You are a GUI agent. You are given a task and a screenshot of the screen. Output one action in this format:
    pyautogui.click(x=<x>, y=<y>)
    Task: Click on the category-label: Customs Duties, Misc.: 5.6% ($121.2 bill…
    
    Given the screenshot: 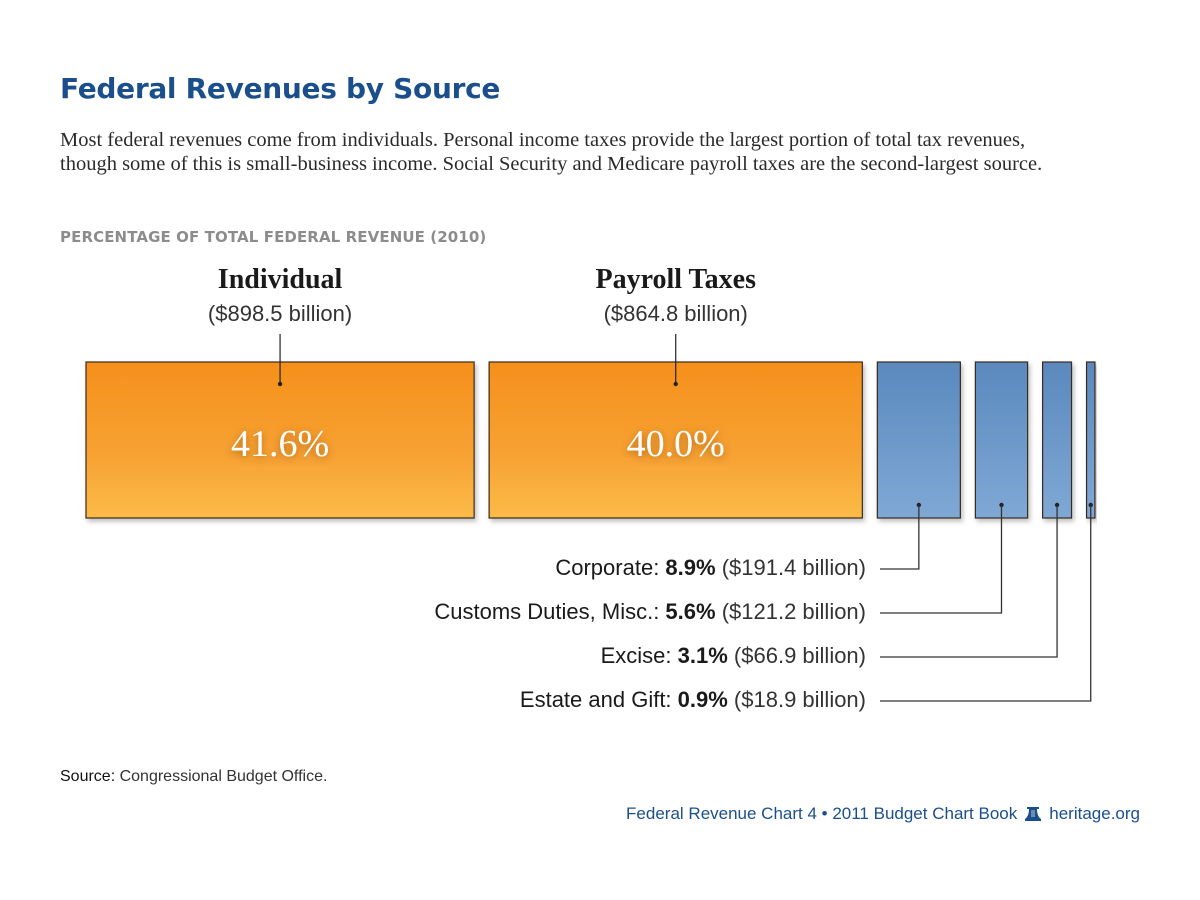 What is the action you would take?
    pyautogui.click(x=650, y=611)
    